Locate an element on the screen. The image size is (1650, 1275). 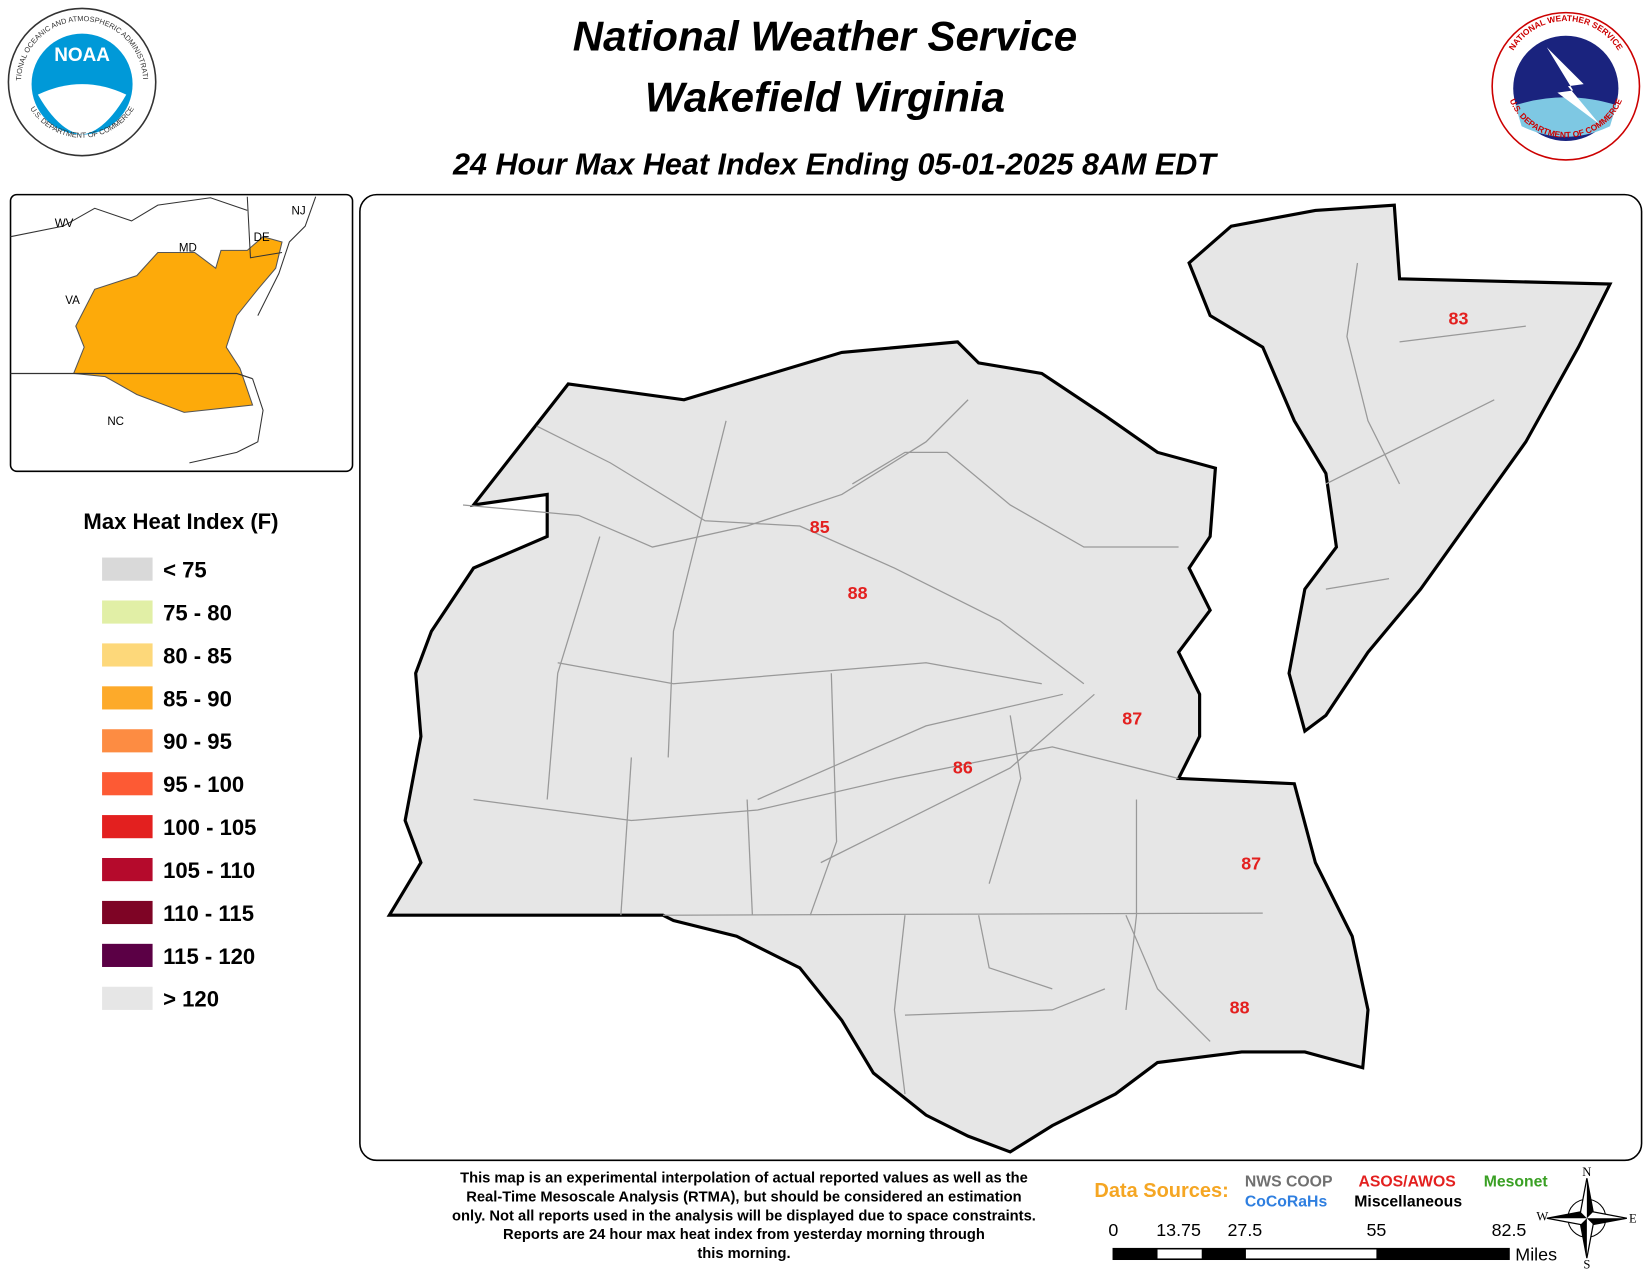
inset-label: DE is located at coordinates (262, 238).